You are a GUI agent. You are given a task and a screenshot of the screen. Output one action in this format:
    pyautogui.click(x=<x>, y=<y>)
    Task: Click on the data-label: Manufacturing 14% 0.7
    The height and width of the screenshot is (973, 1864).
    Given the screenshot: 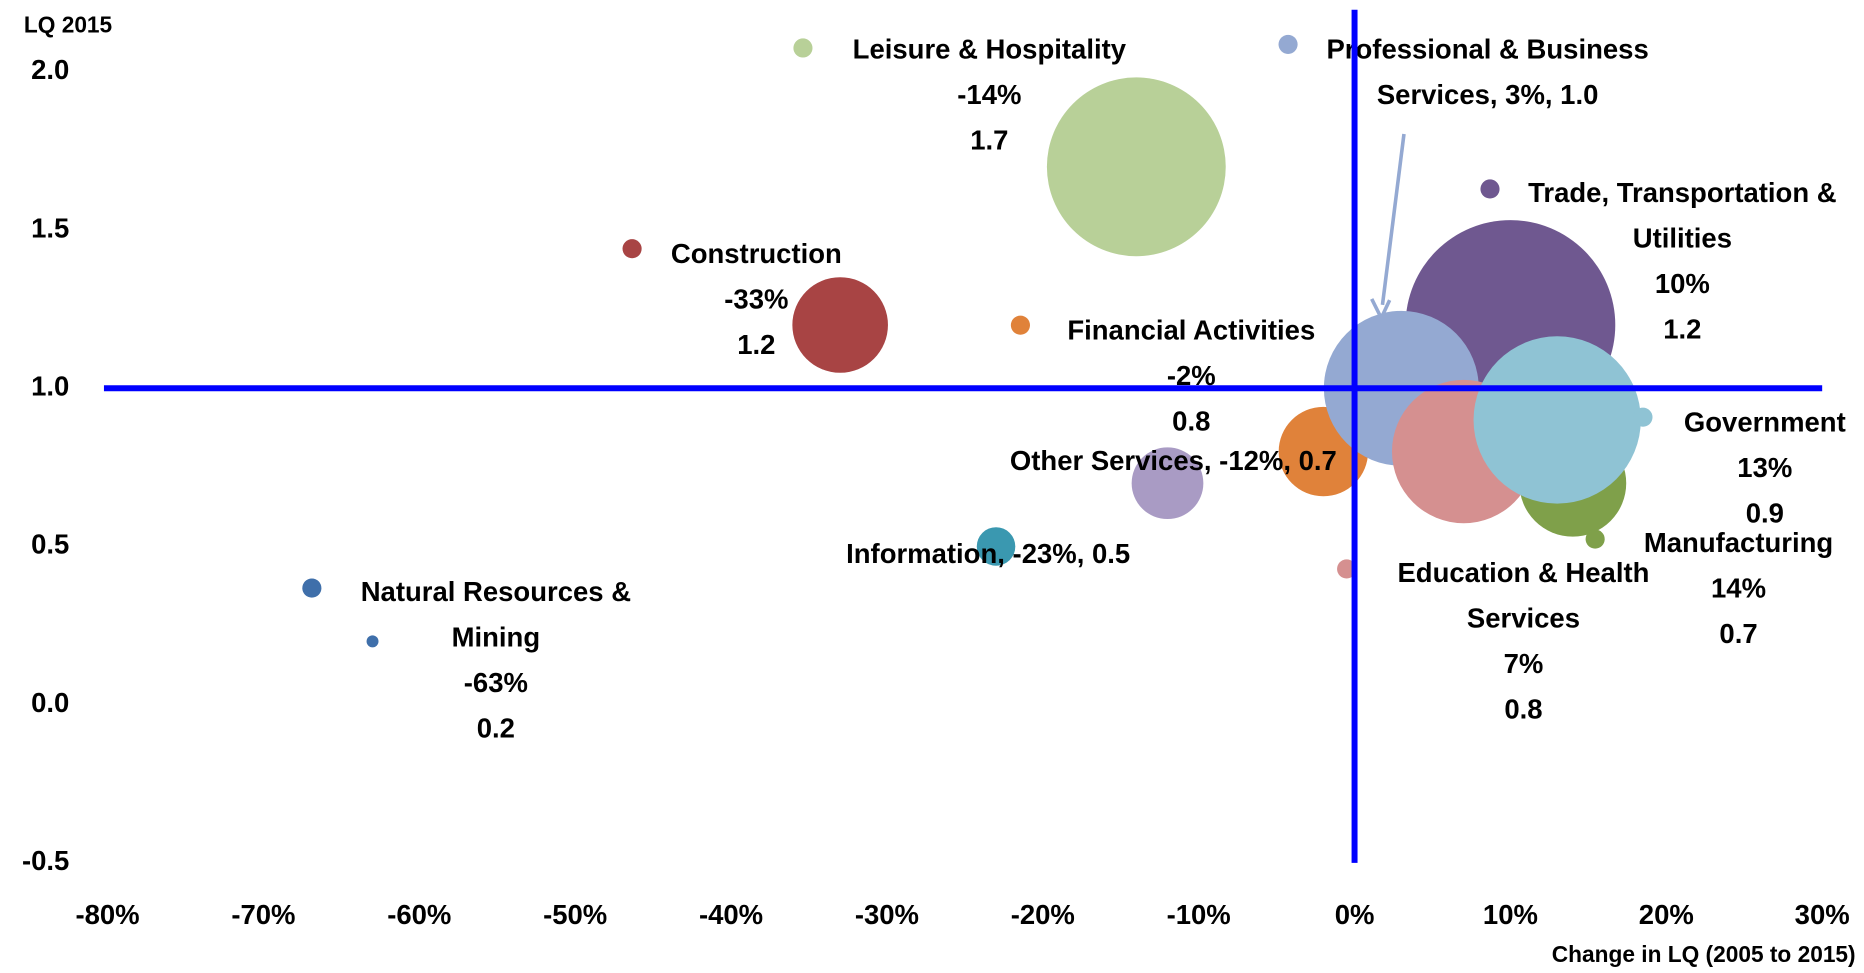 What is the action you would take?
    pyautogui.click(x=1735, y=588)
    